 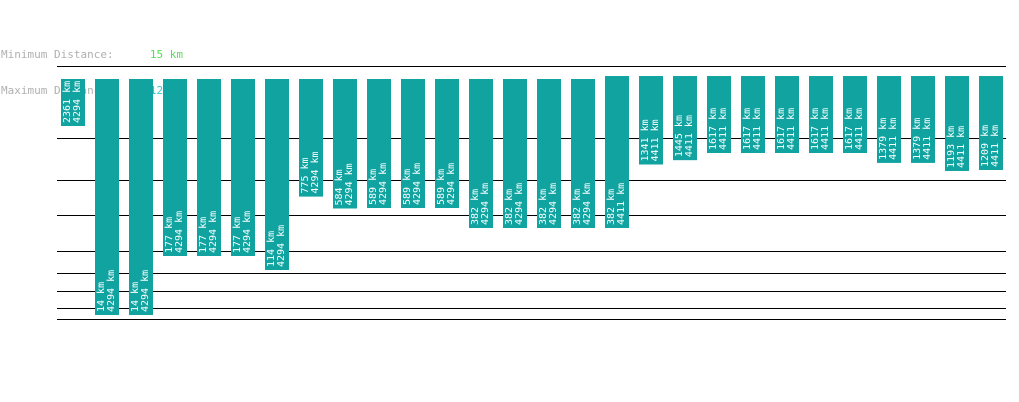 I want to click on bar-min-label-18: 1341 km, so click(x=645, y=140).